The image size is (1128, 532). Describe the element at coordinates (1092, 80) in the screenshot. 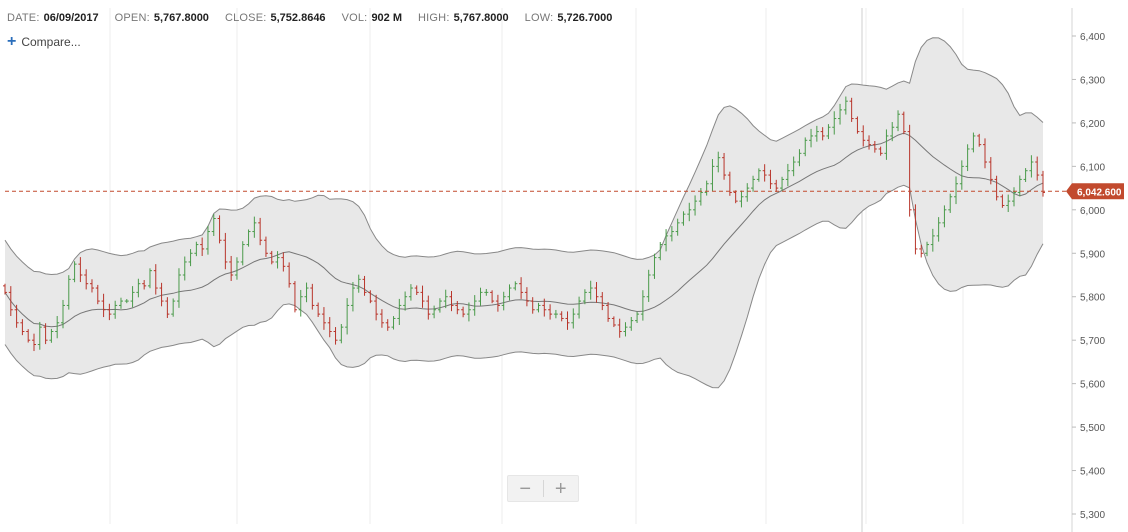

I see `y-tick-label: 6,300` at that location.